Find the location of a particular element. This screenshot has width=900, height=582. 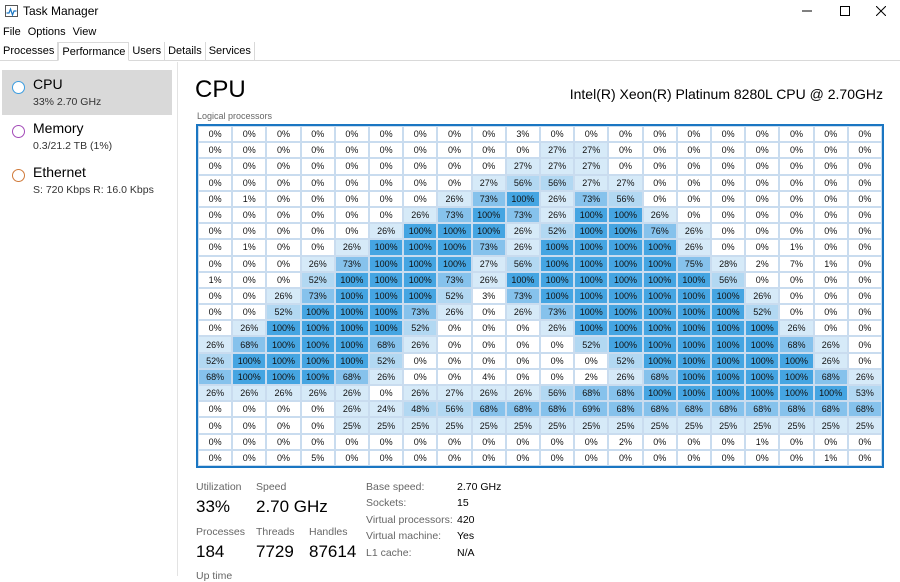

tab-performance: Performance is located at coordinates (94, 51).